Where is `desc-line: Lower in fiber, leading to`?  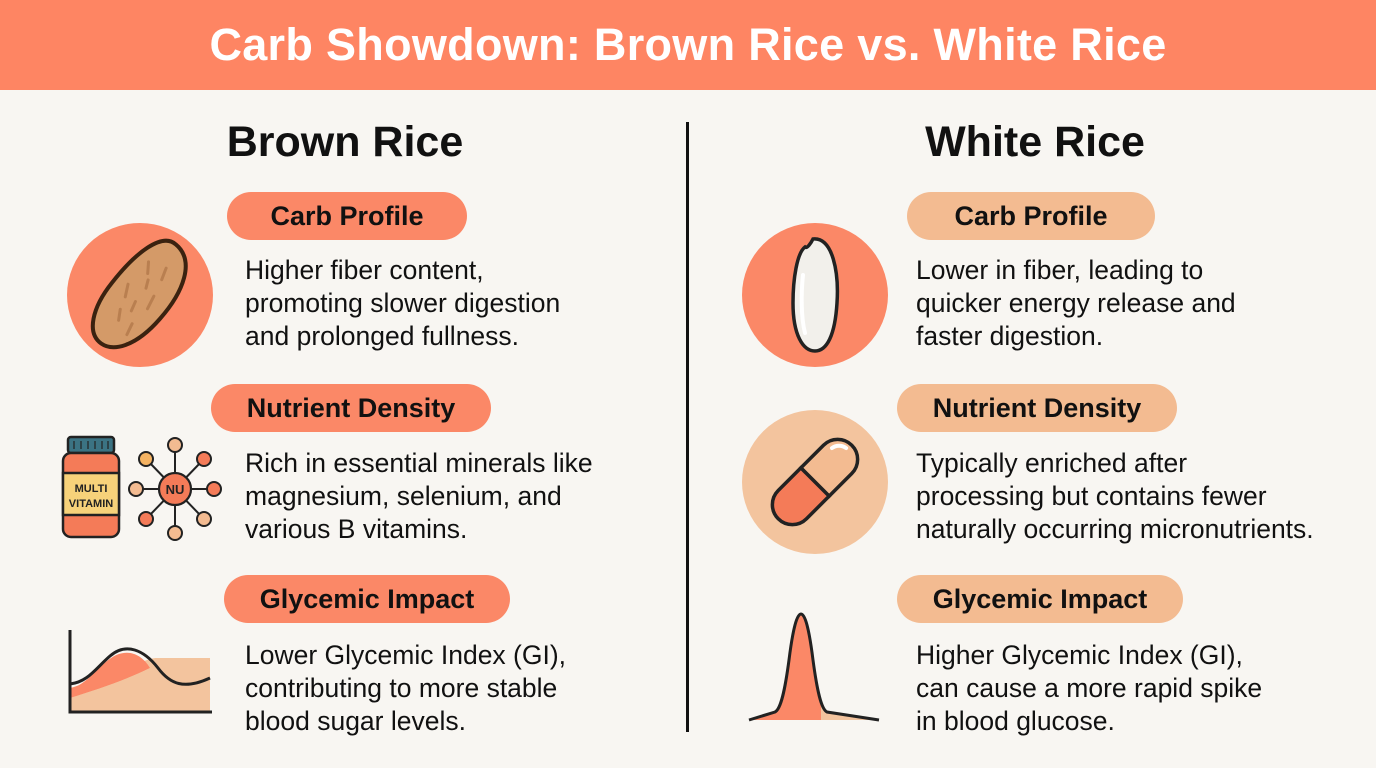
desc-line: Lower in fiber, leading to is located at coordinates (1060, 270).